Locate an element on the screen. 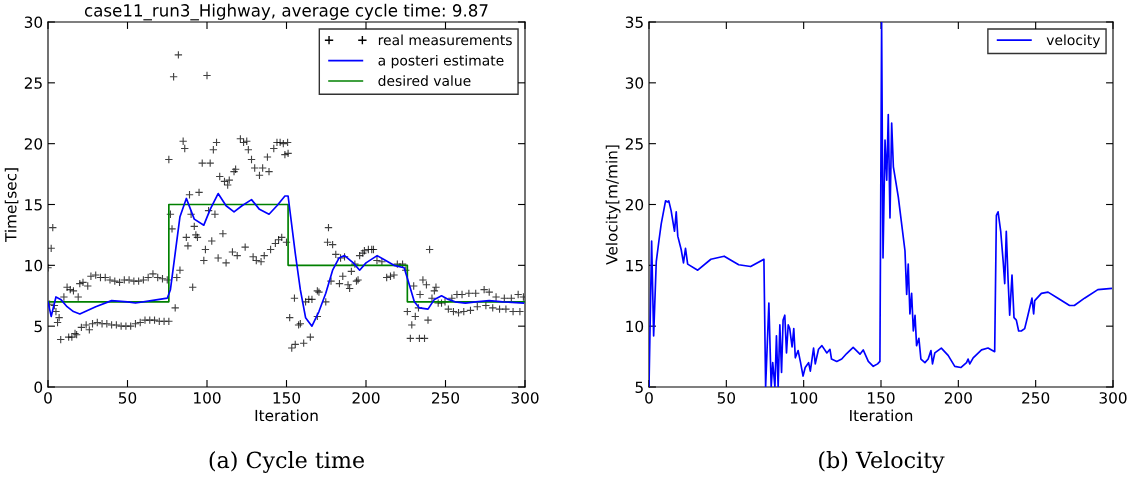 The width and height of the screenshot is (1138, 479). legend-label: desired value is located at coordinates (424, 81).